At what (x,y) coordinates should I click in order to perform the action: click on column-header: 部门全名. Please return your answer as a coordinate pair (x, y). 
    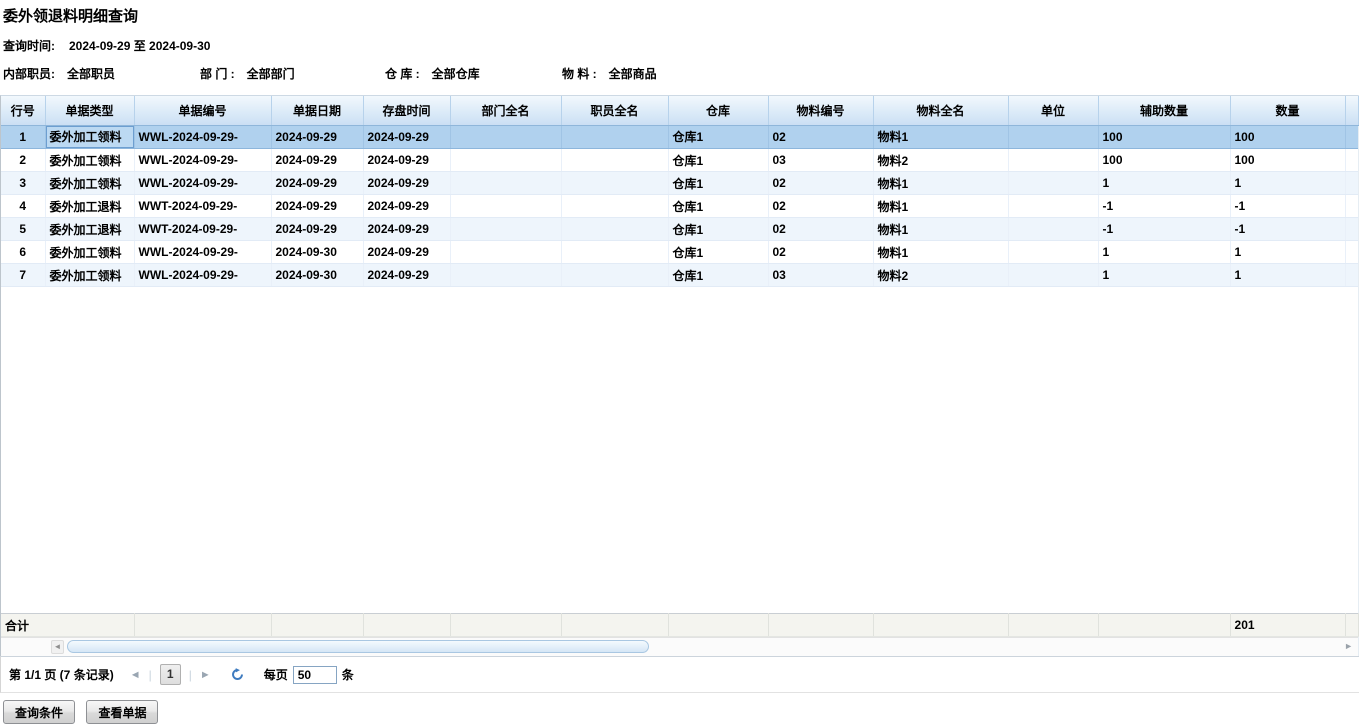
    Looking at the image, I should click on (506, 111).